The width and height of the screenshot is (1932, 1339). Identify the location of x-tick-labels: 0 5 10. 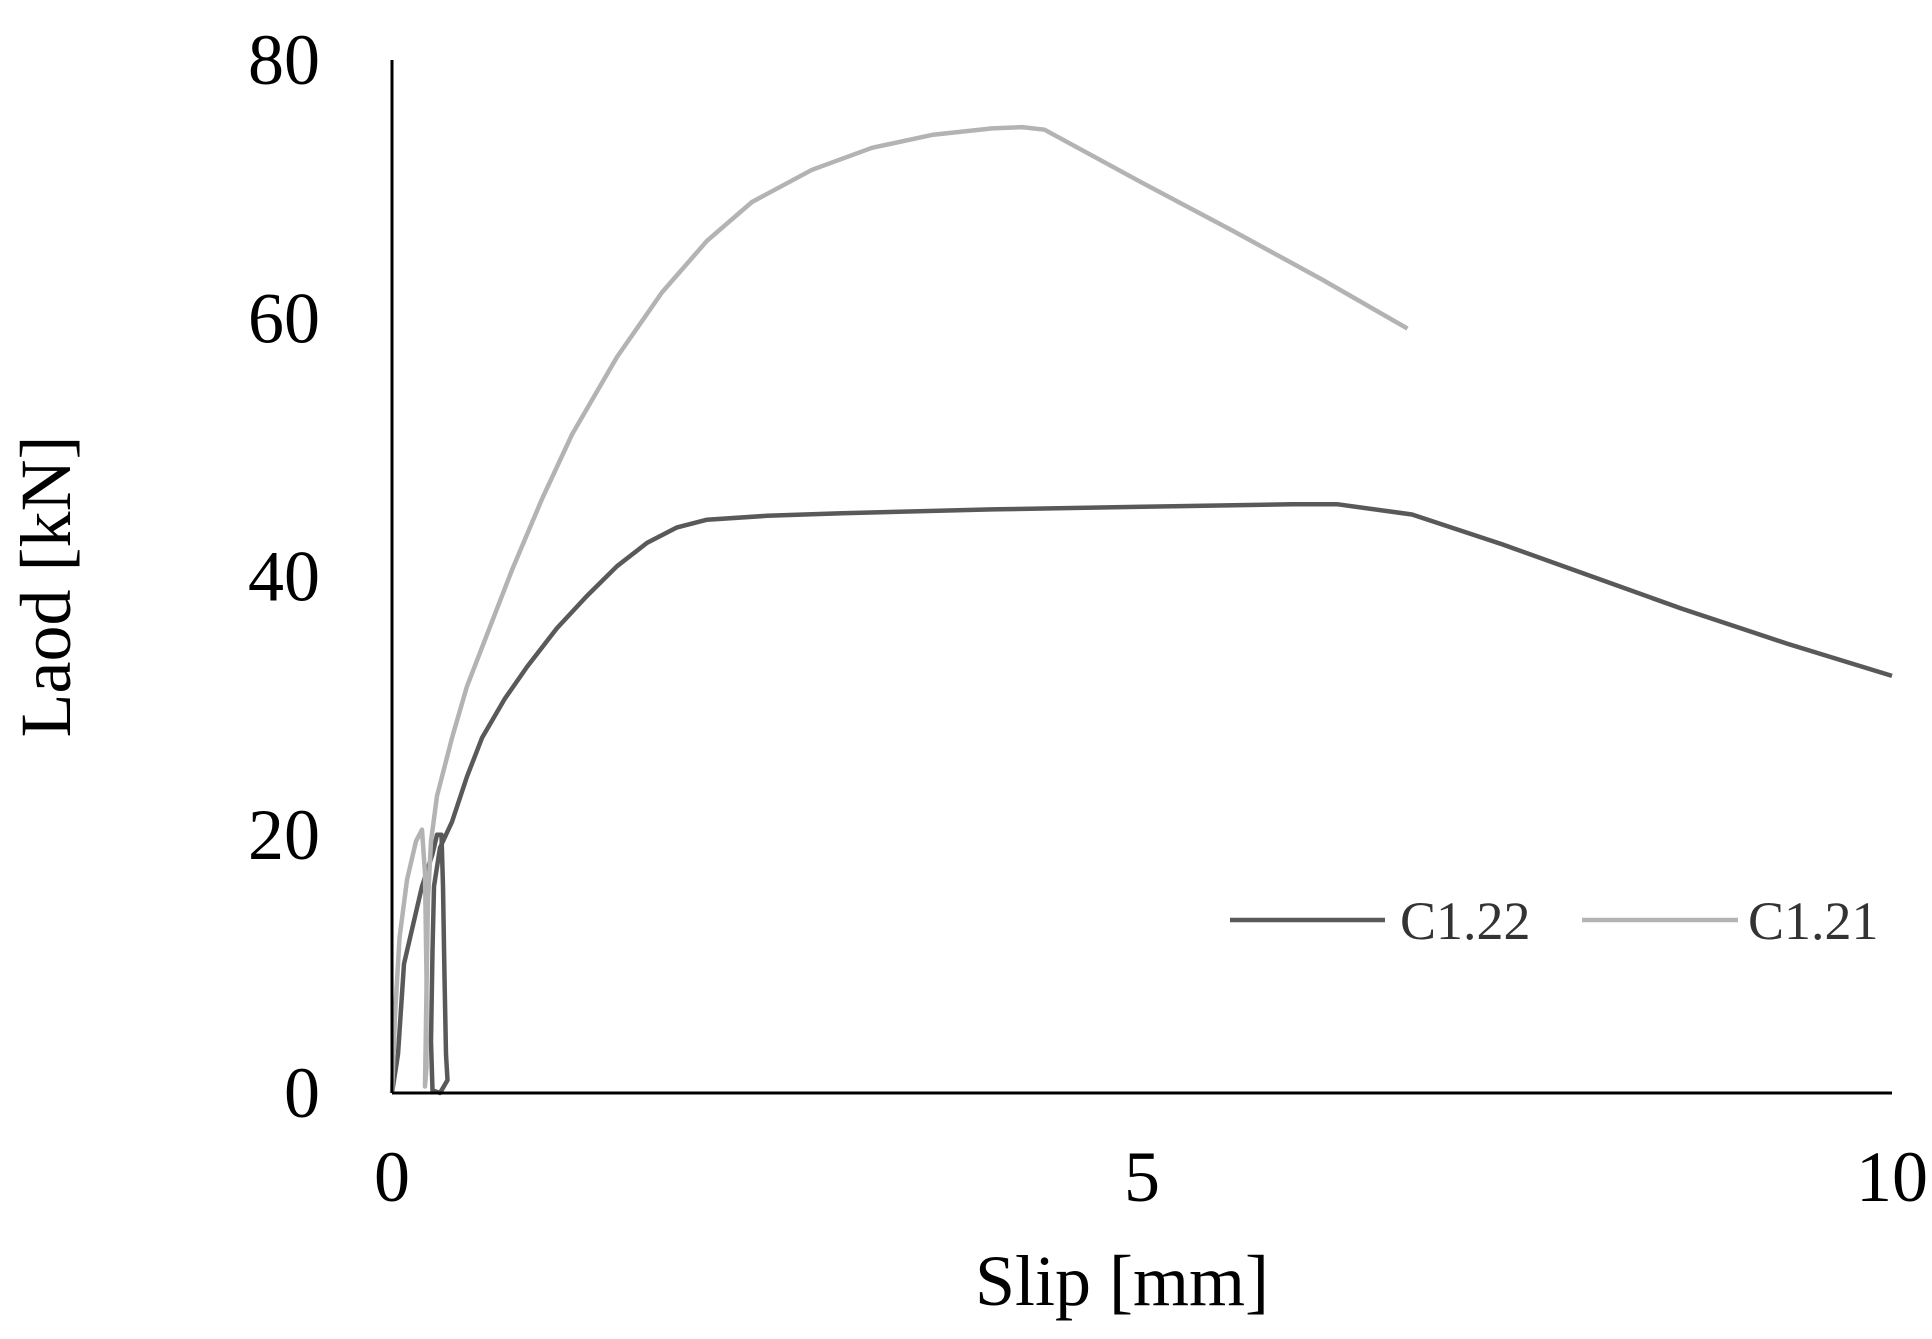
(1151, 1177).